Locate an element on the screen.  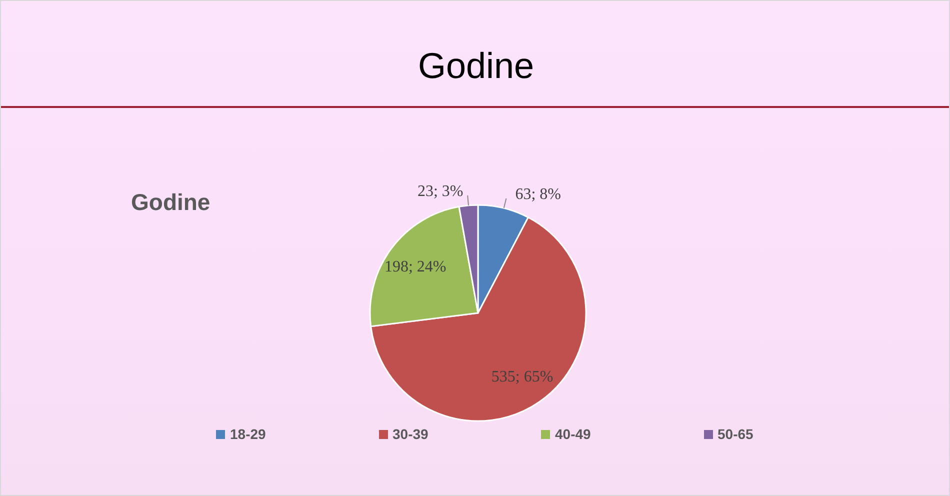
legend-label: 30-39 is located at coordinates (410, 434).